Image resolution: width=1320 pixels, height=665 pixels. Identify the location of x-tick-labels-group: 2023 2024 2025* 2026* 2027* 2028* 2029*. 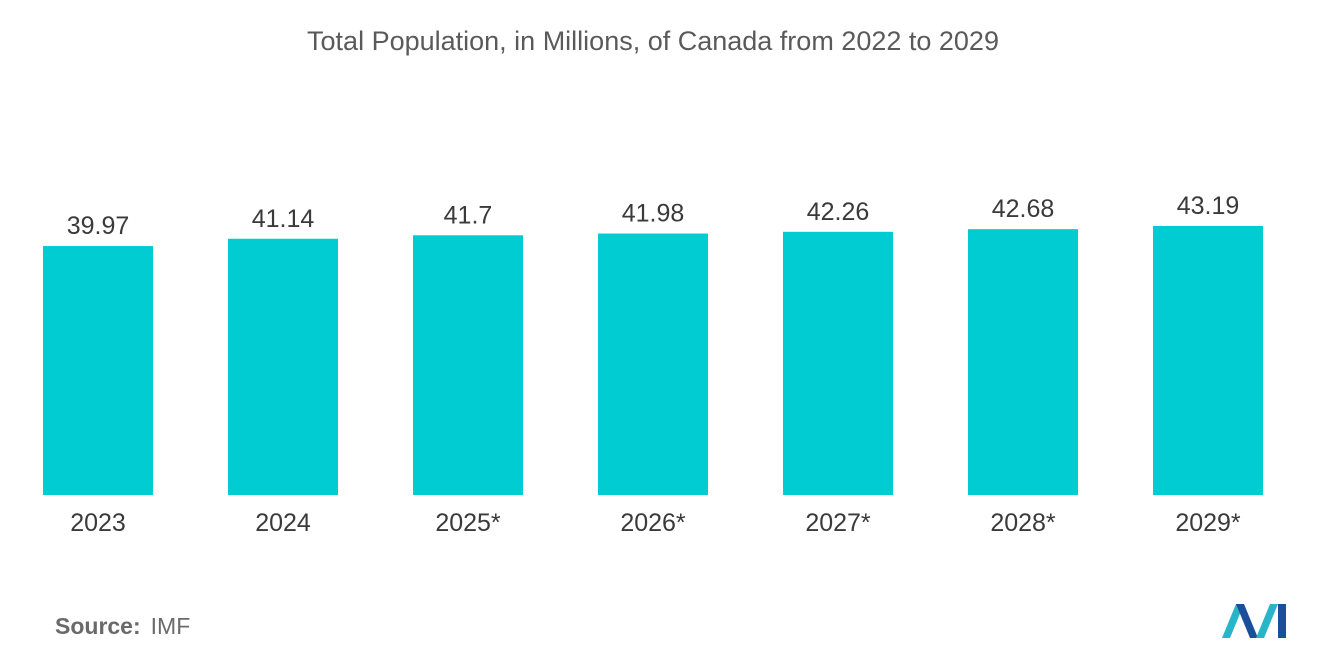
(655, 523).